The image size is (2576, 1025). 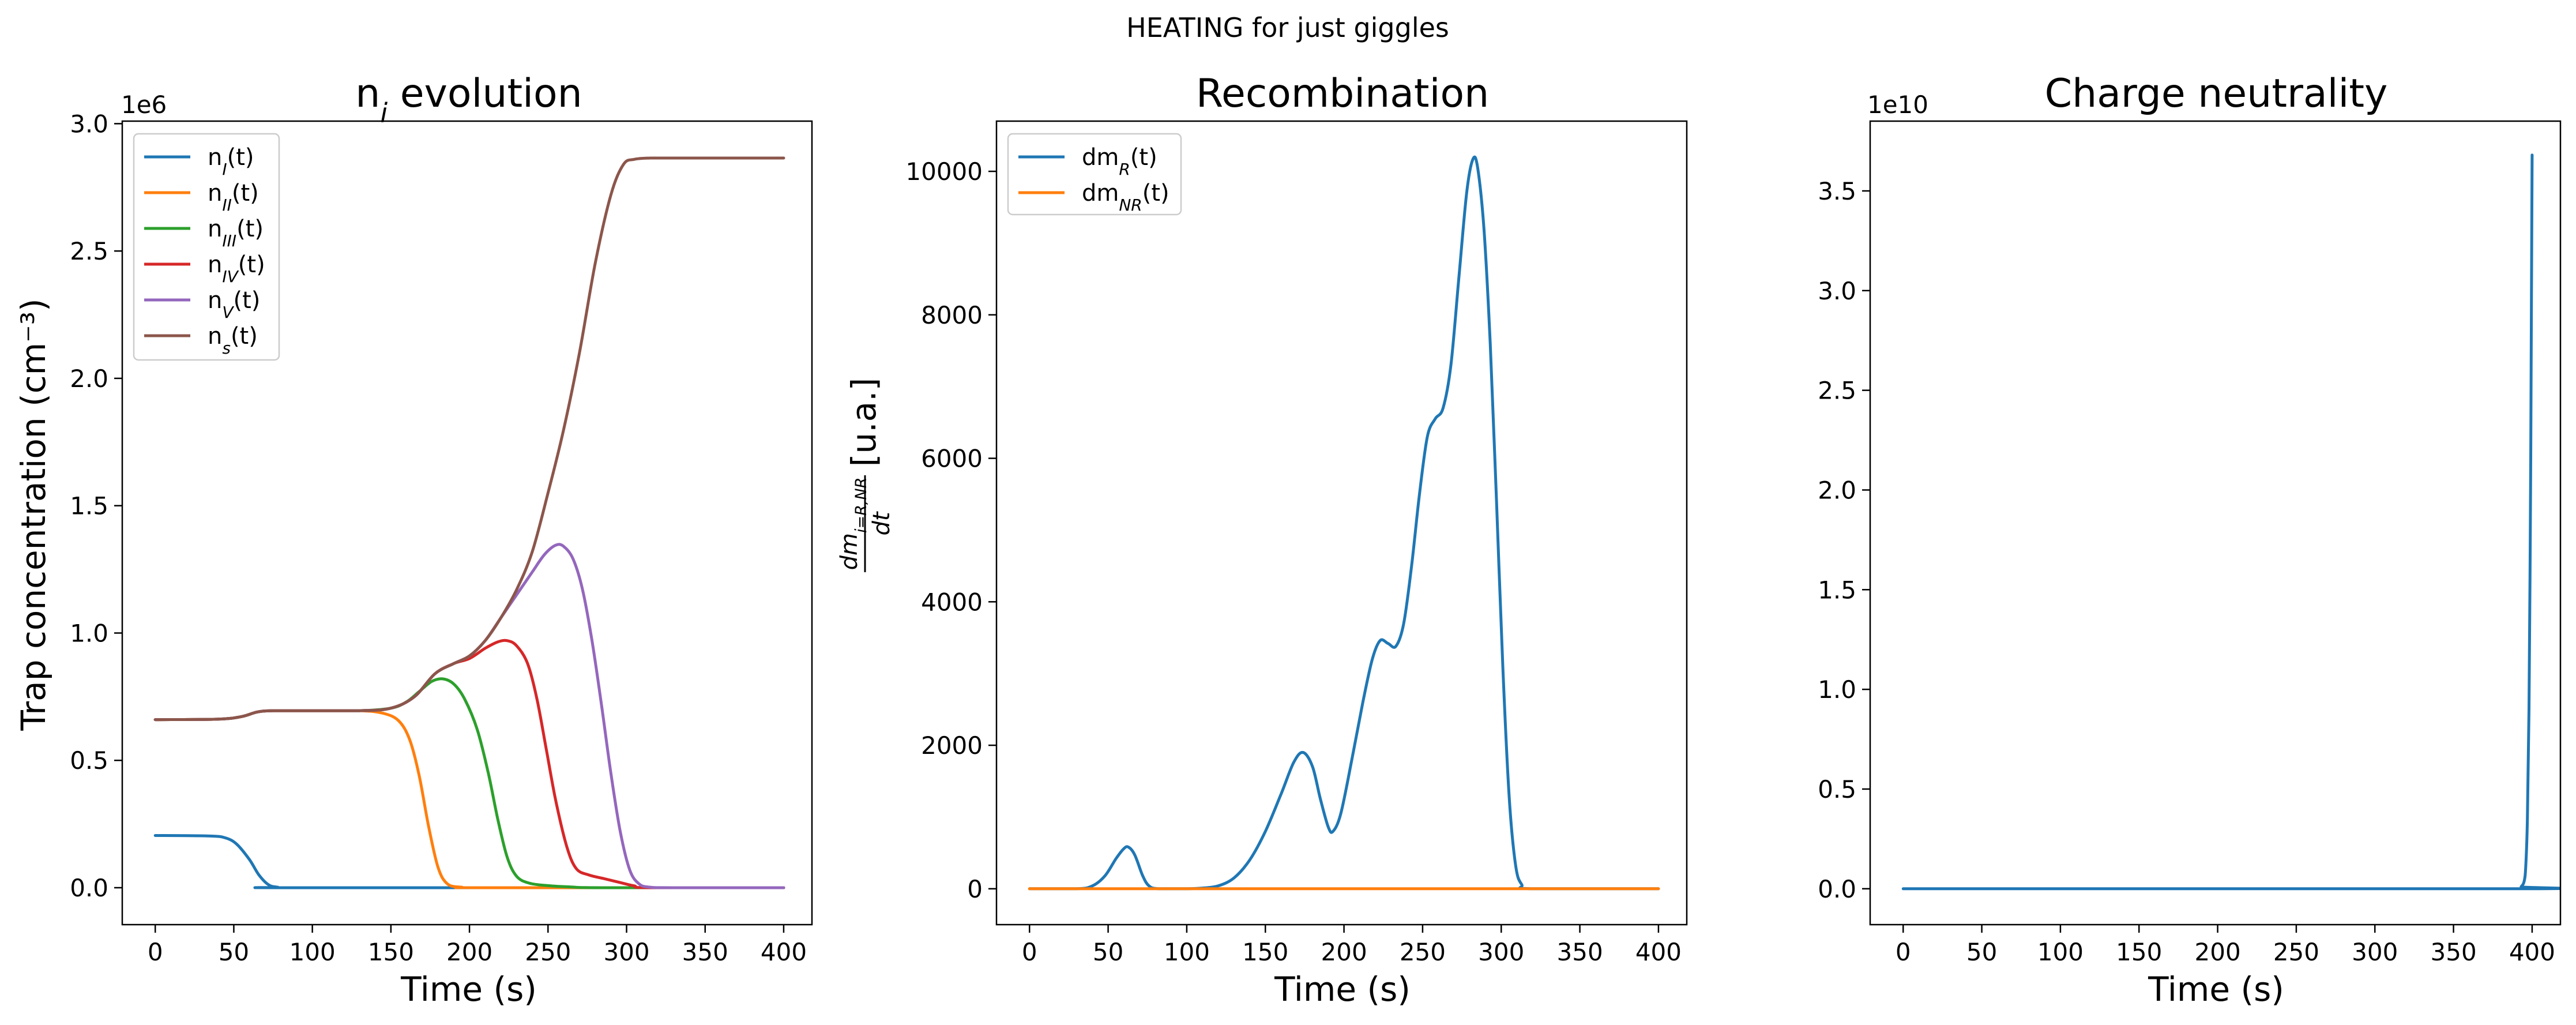 What do you see at coordinates (1029, 952) in the screenshot?
I see `recombination-x-tick-label: 0` at bounding box center [1029, 952].